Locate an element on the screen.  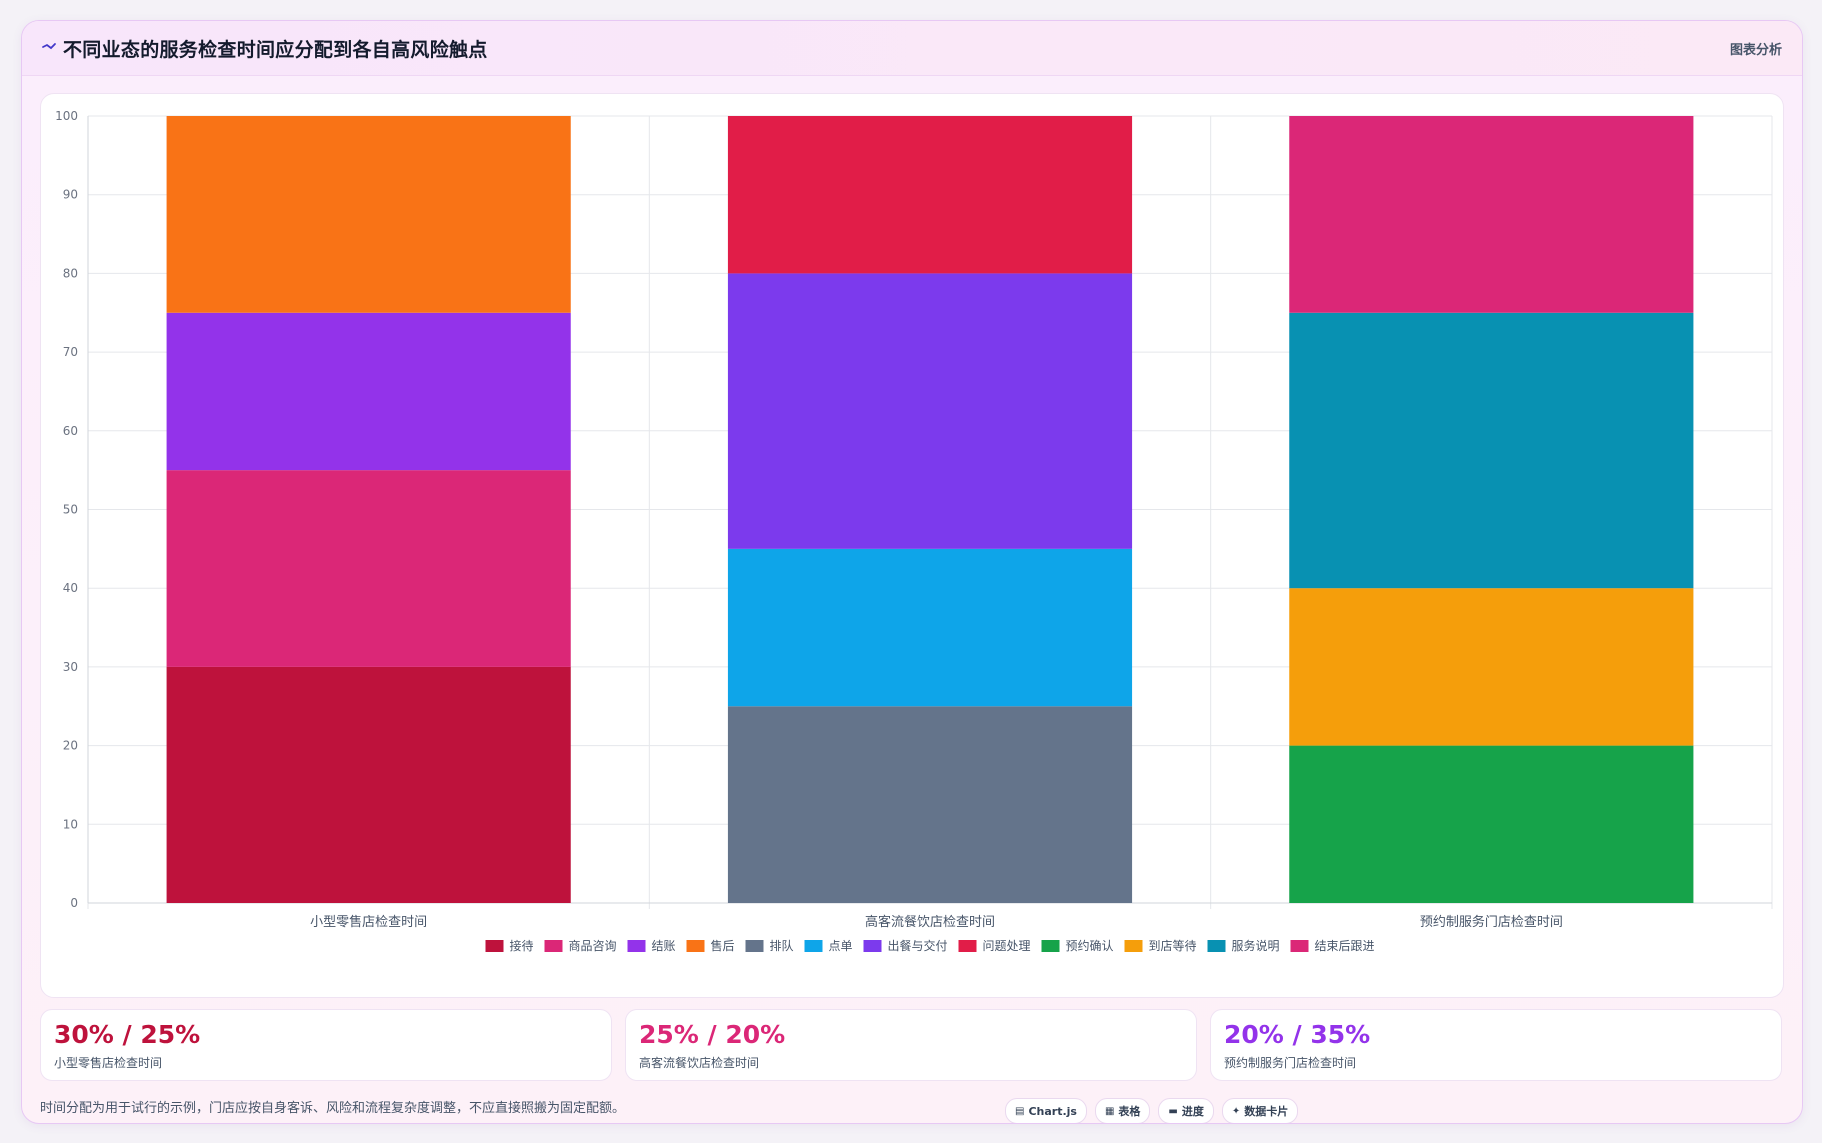
stat-value: 30% / 25% is located at coordinates (127, 1034).